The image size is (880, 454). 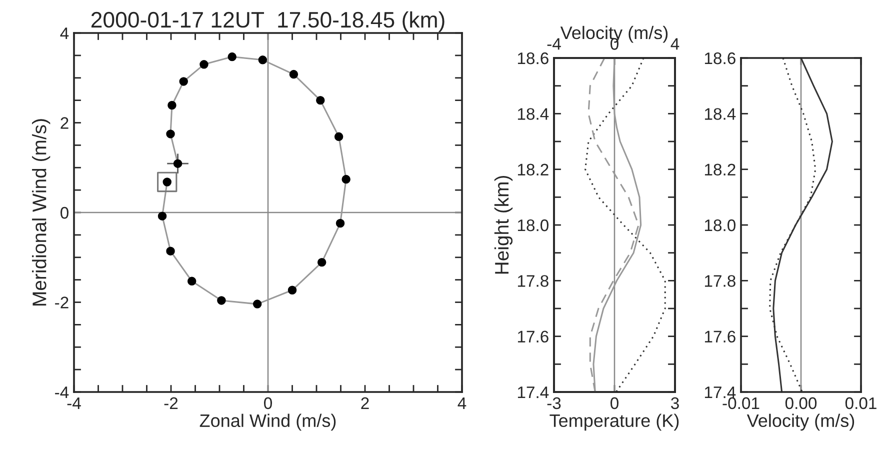 I want to click on y-tick-label: -2, so click(x=61, y=302).